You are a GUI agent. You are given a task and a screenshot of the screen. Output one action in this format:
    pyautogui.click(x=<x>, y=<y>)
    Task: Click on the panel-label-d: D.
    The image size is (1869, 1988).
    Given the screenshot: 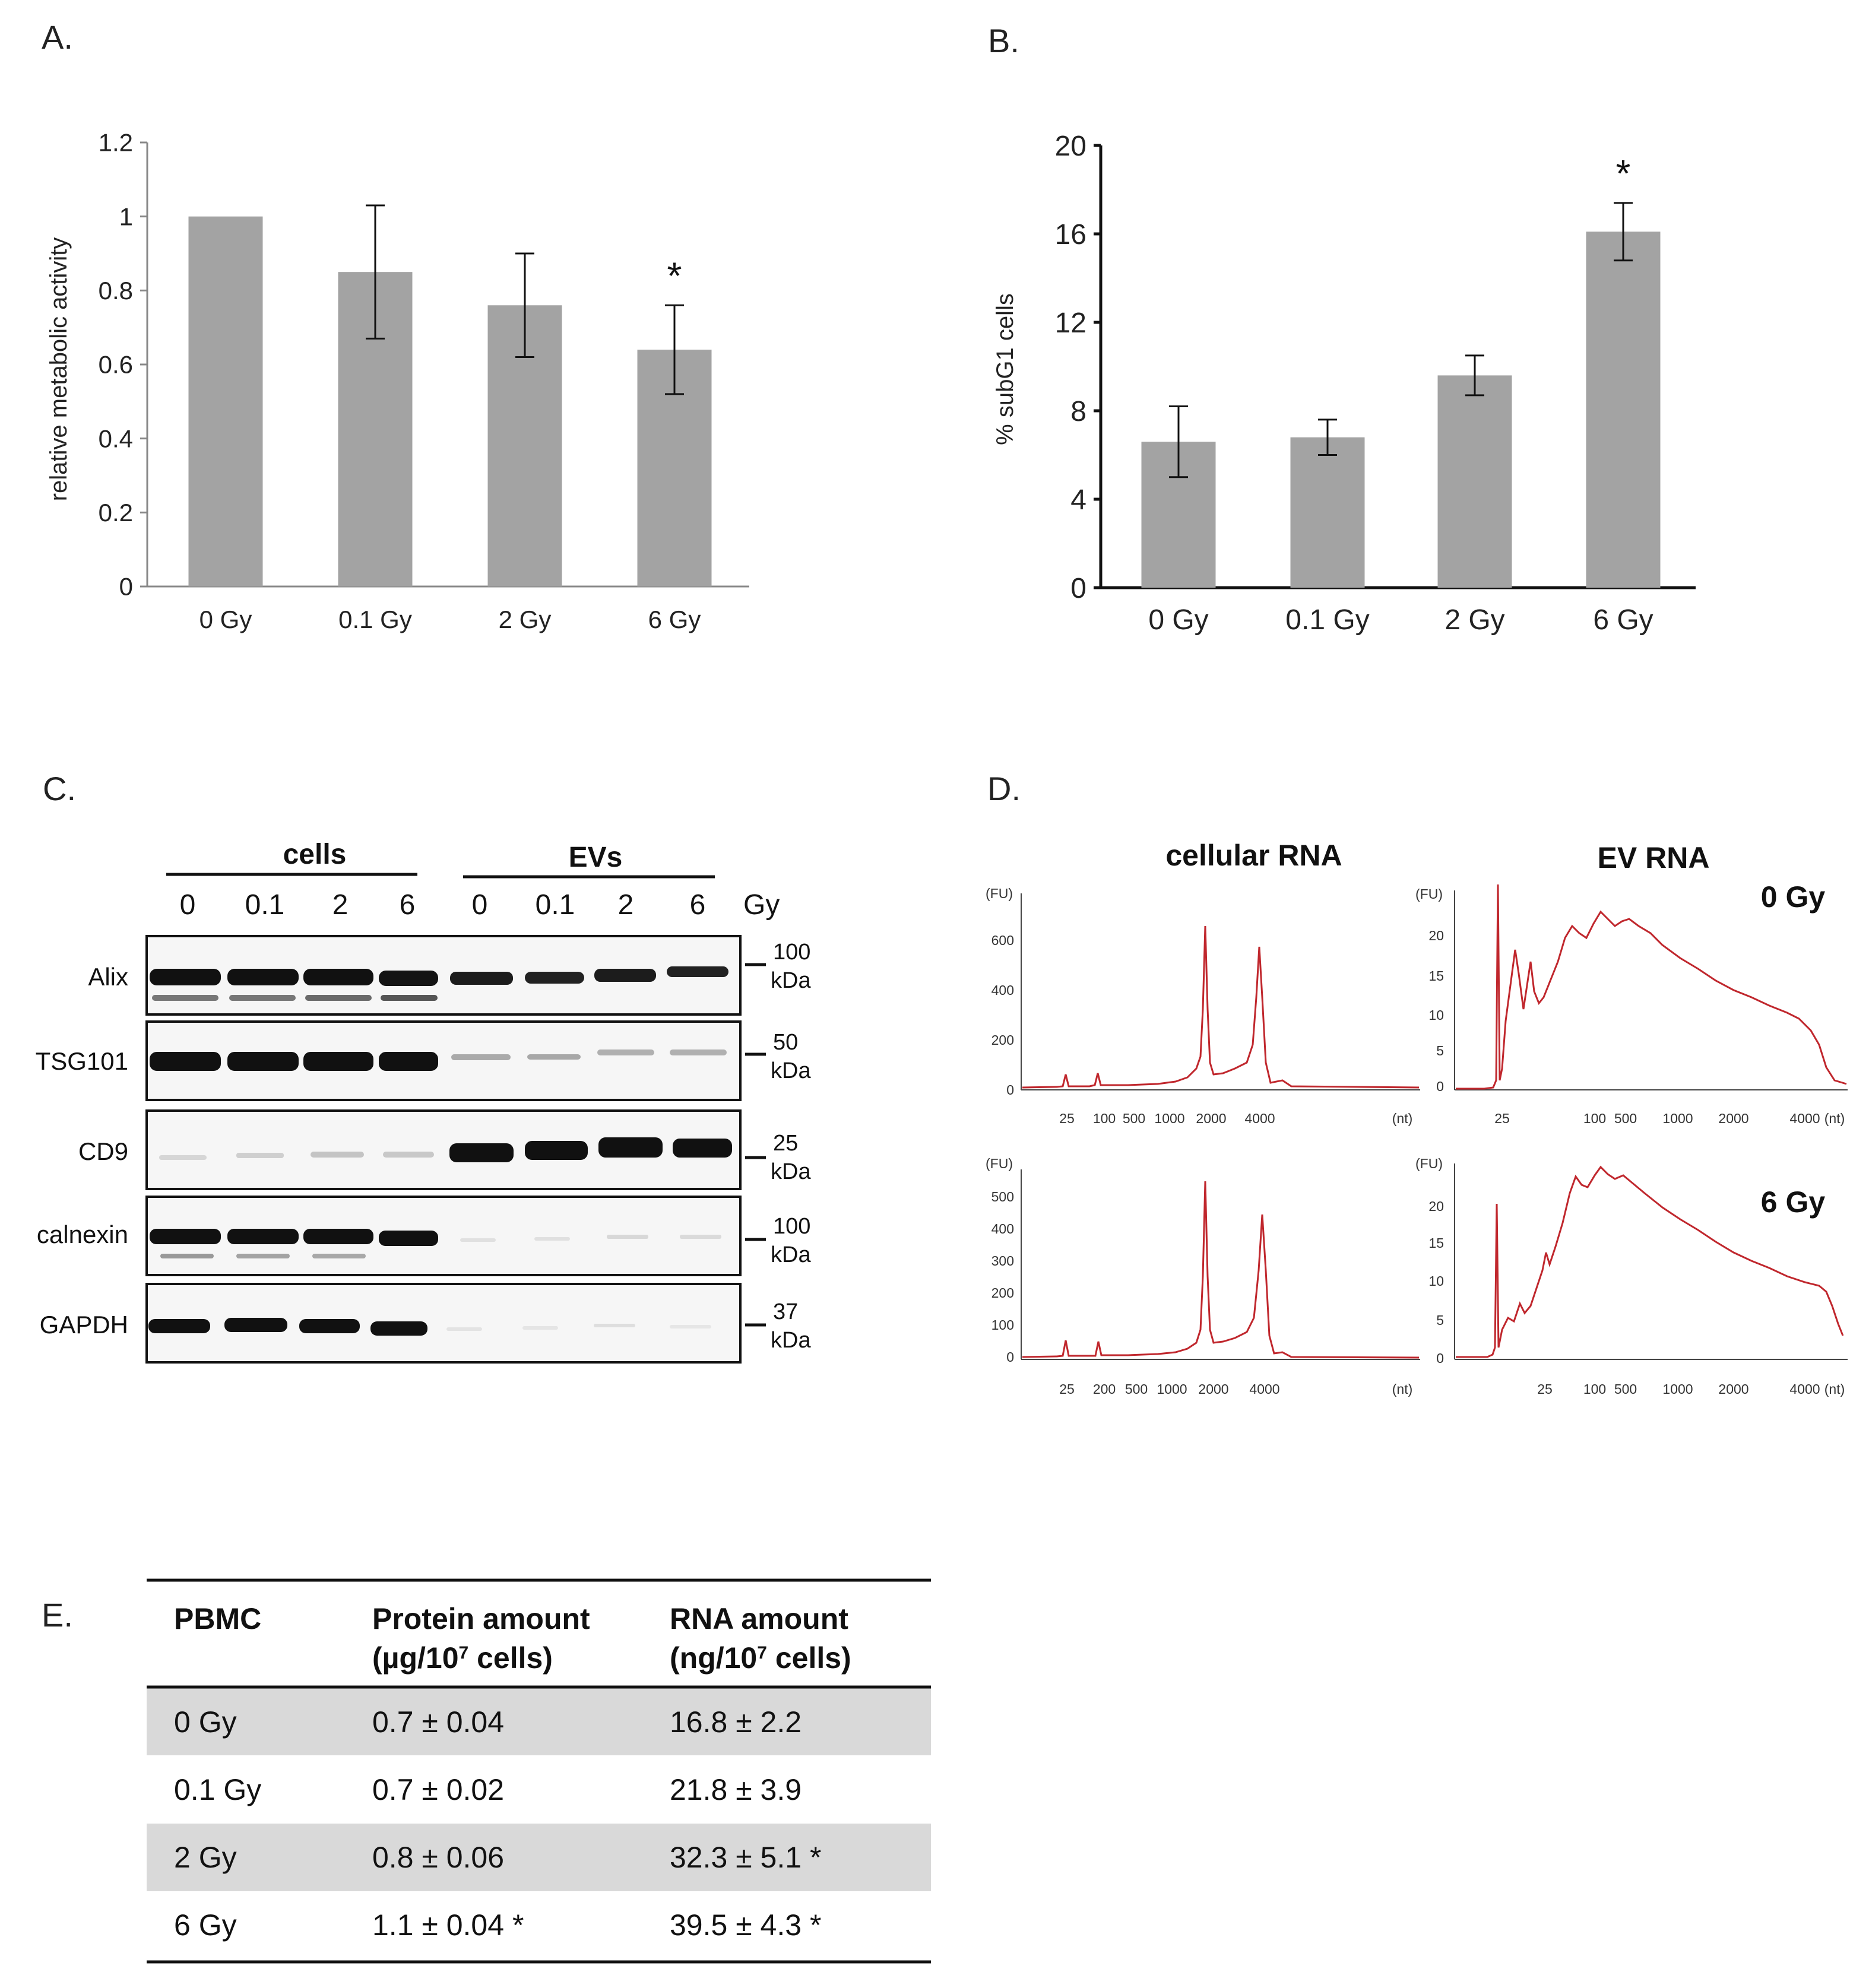 What is the action you would take?
    pyautogui.click(x=1004, y=788)
    